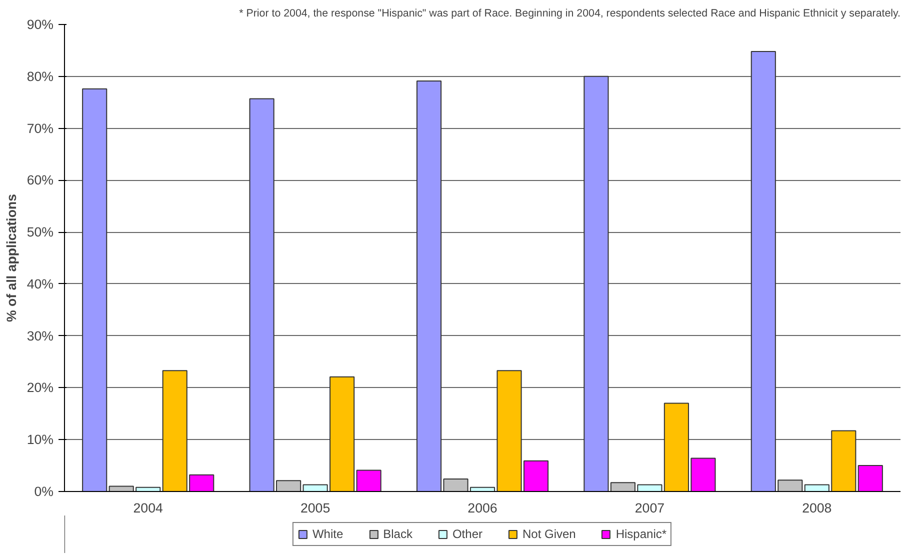  What do you see at coordinates (549, 534) in the screenshot?
I see `legend-label: Not Given` at bounding box center [549, 534].